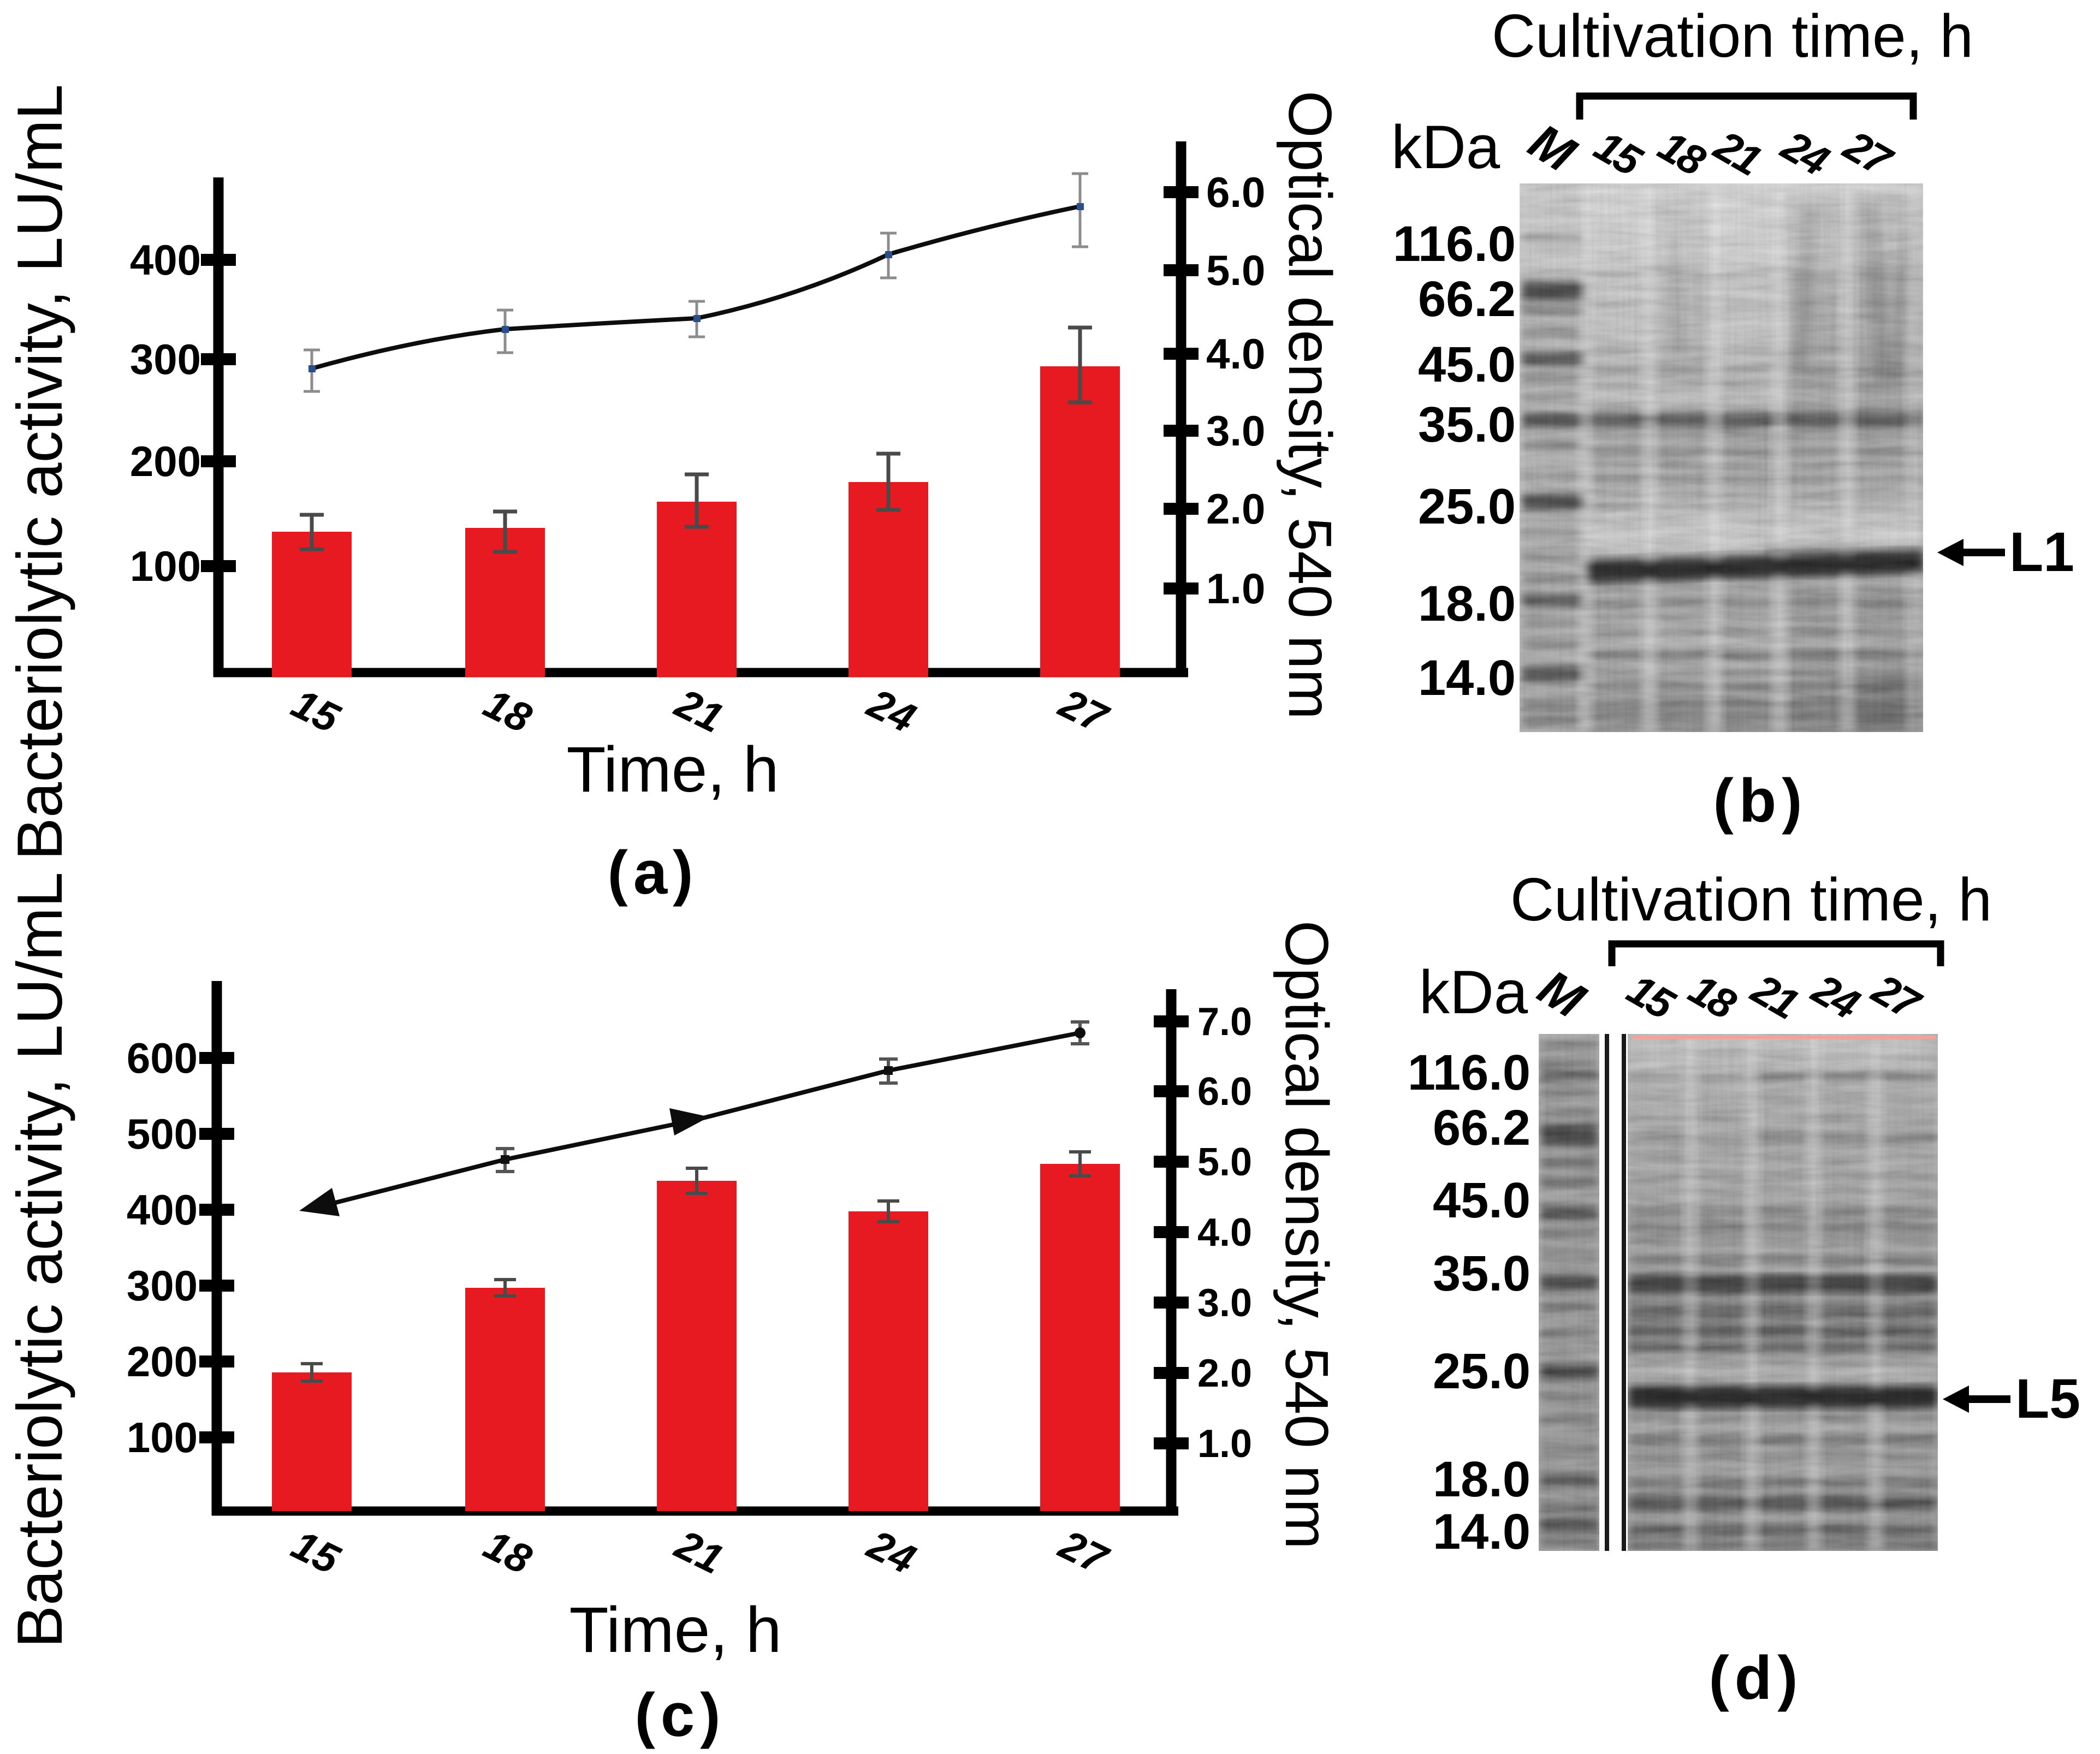 This screenshot has height=1754, width=2100. Describe the element at coordinates (2041, 552) in the screenshot. I see `svg-text: L1` at that location.